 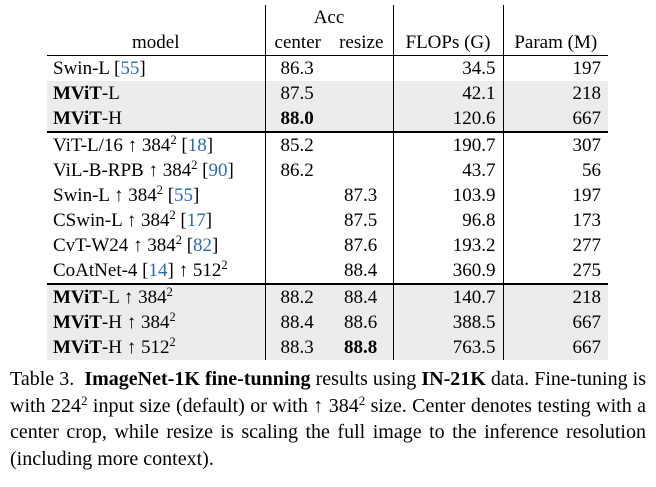 What do you see at coordinates (156, 119) in the screenshot?
I see `model-cell: MViT-H` at bounding box center [156, 119].